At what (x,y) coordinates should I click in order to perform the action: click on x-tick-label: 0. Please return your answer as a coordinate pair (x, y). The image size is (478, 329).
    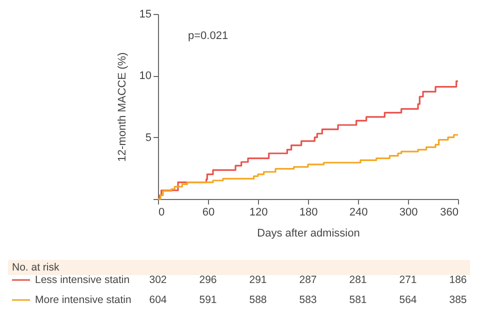
    Looking at the image, I should click on (161, 212).